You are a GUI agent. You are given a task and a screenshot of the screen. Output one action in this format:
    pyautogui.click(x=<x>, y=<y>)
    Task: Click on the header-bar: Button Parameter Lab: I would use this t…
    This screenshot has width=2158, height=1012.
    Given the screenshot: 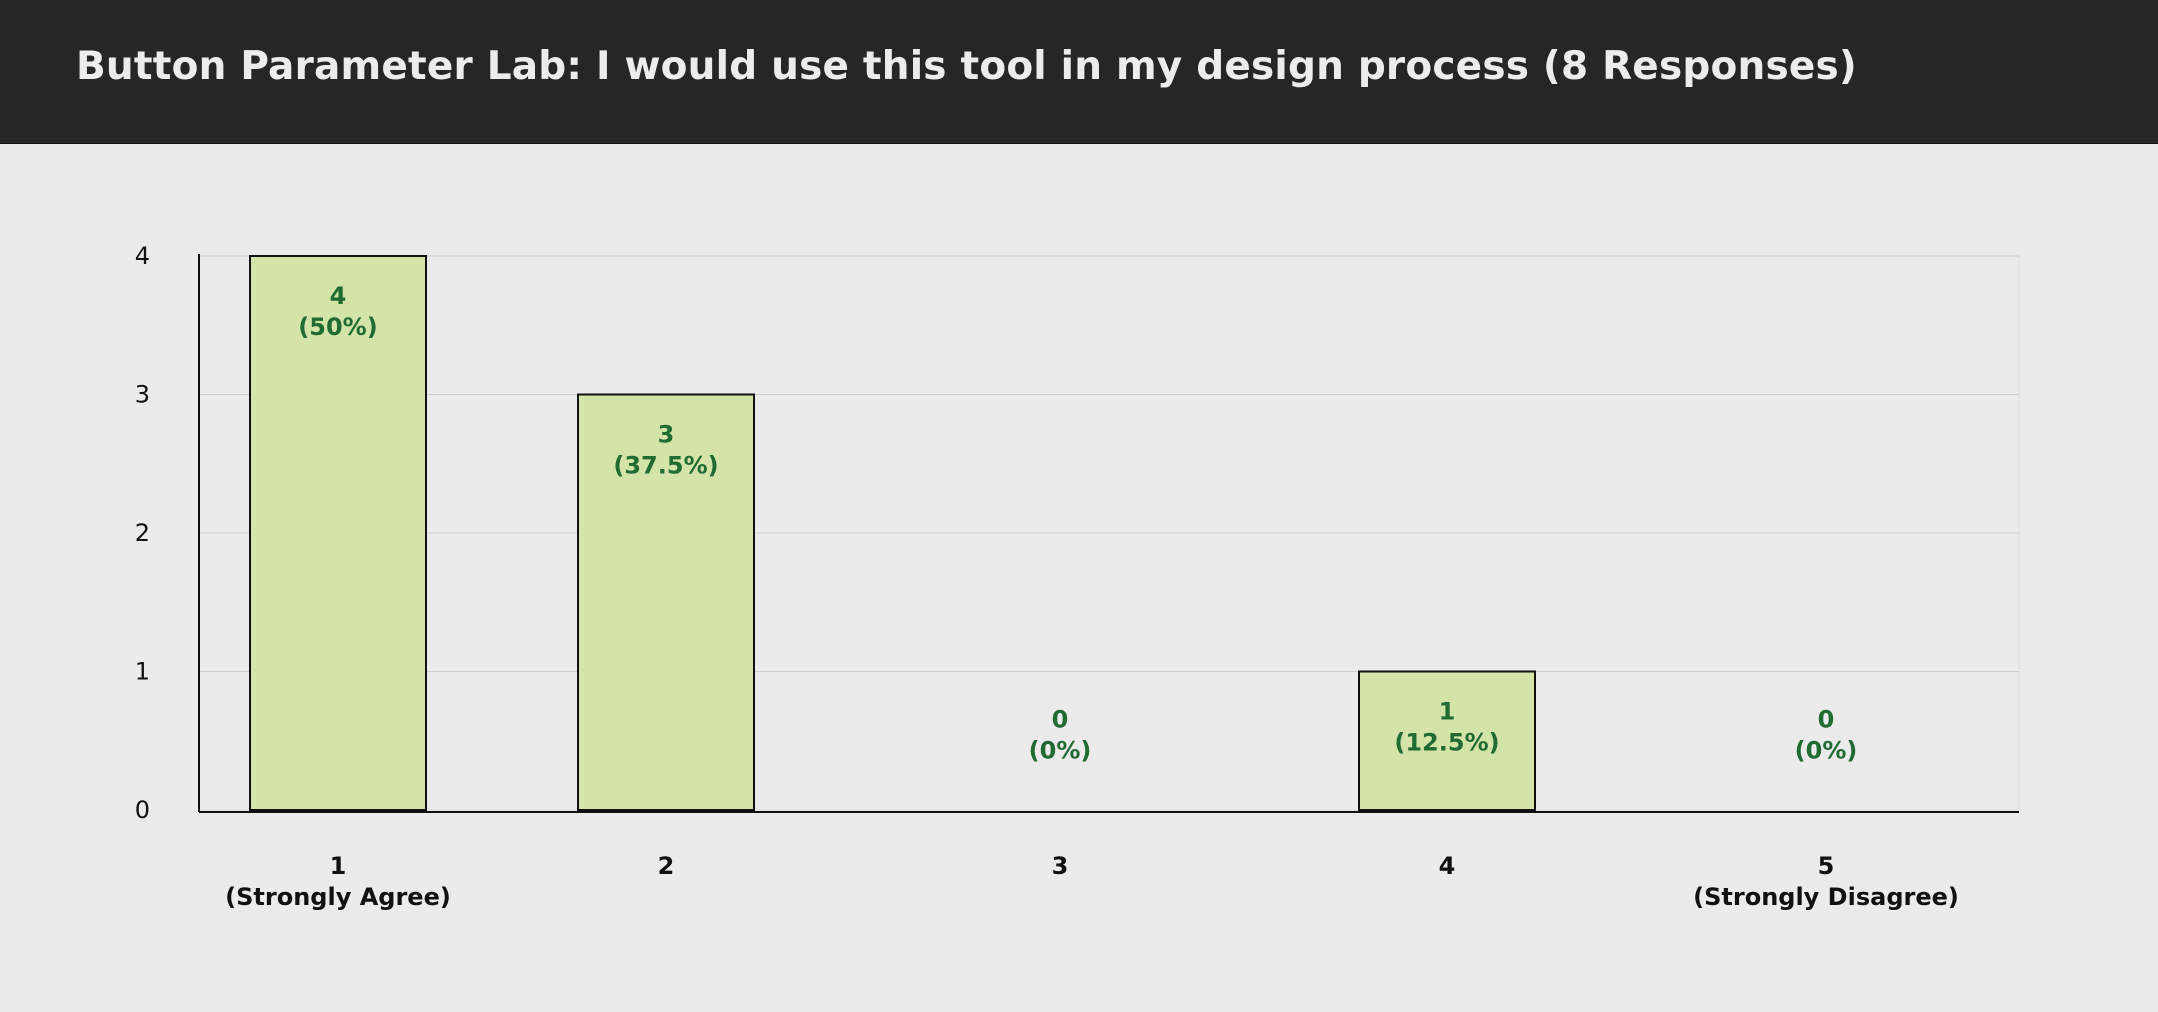 What is the action you would take?
    pyautogui.click(x=1079, y=72)
    